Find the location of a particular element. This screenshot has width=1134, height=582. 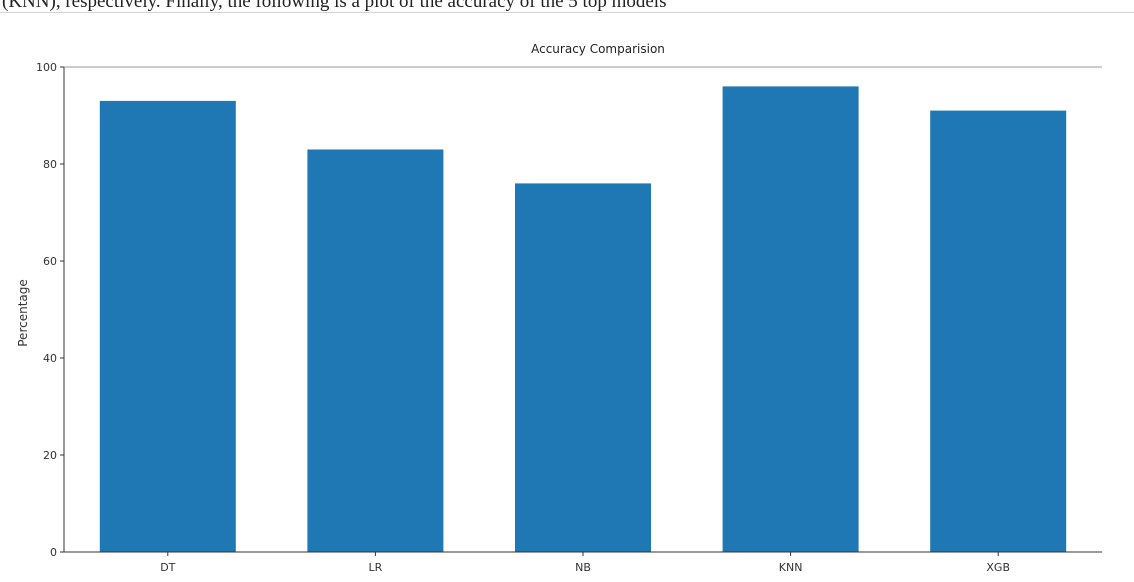

x-ticks-layer: DT LR NB KNN XGB is located at coordinates (585, 563).